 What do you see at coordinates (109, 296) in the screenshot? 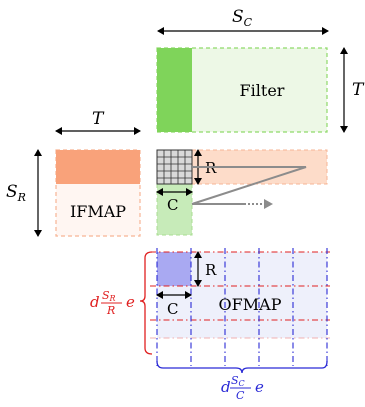
I see `rows-expr-num: SR` at bounding box center [109, 296].